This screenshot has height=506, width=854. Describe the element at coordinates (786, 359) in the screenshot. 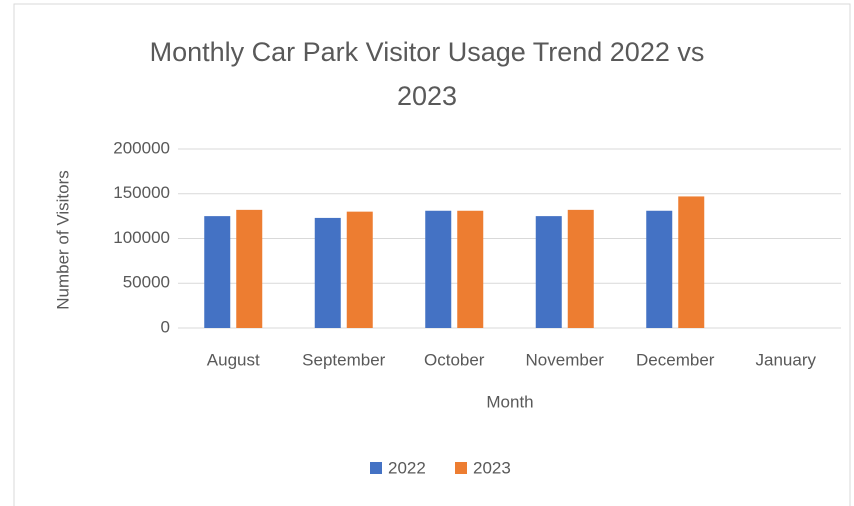

I see `x-tick-label: January` at that location.